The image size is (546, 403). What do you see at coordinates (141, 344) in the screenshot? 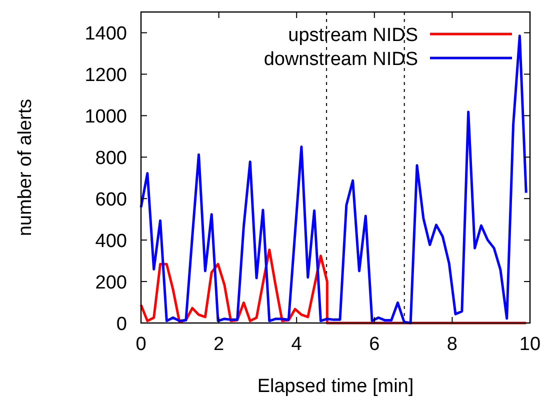
I see `x-tick-label: 0` at bounding box center [141, 344].